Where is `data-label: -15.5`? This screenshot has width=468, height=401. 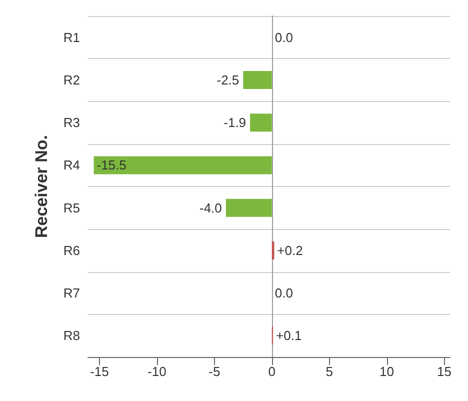 data-label: -15.5 is located at coordinates (111, 165).